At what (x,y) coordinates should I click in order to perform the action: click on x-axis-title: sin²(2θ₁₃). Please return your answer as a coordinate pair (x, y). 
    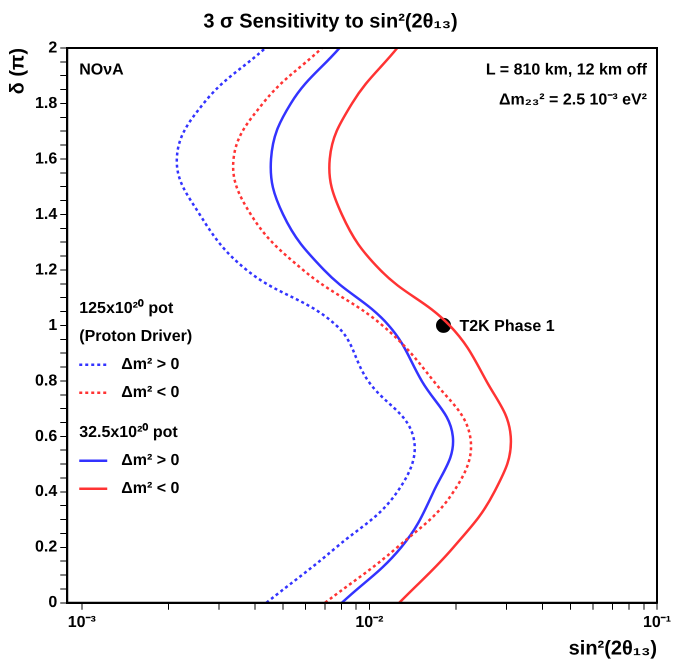
    Looking at the image, I should click on (612, 649).